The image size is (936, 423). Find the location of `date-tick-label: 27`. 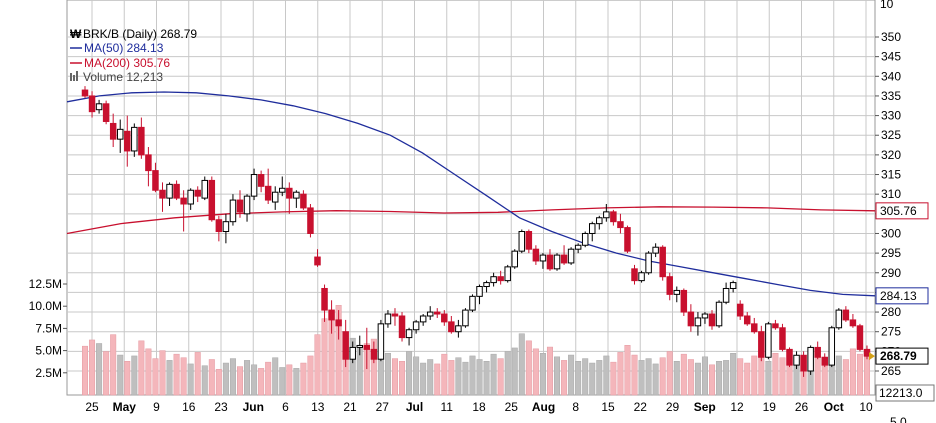

date-tick-label: 27 is located at coordinates (383, 407).